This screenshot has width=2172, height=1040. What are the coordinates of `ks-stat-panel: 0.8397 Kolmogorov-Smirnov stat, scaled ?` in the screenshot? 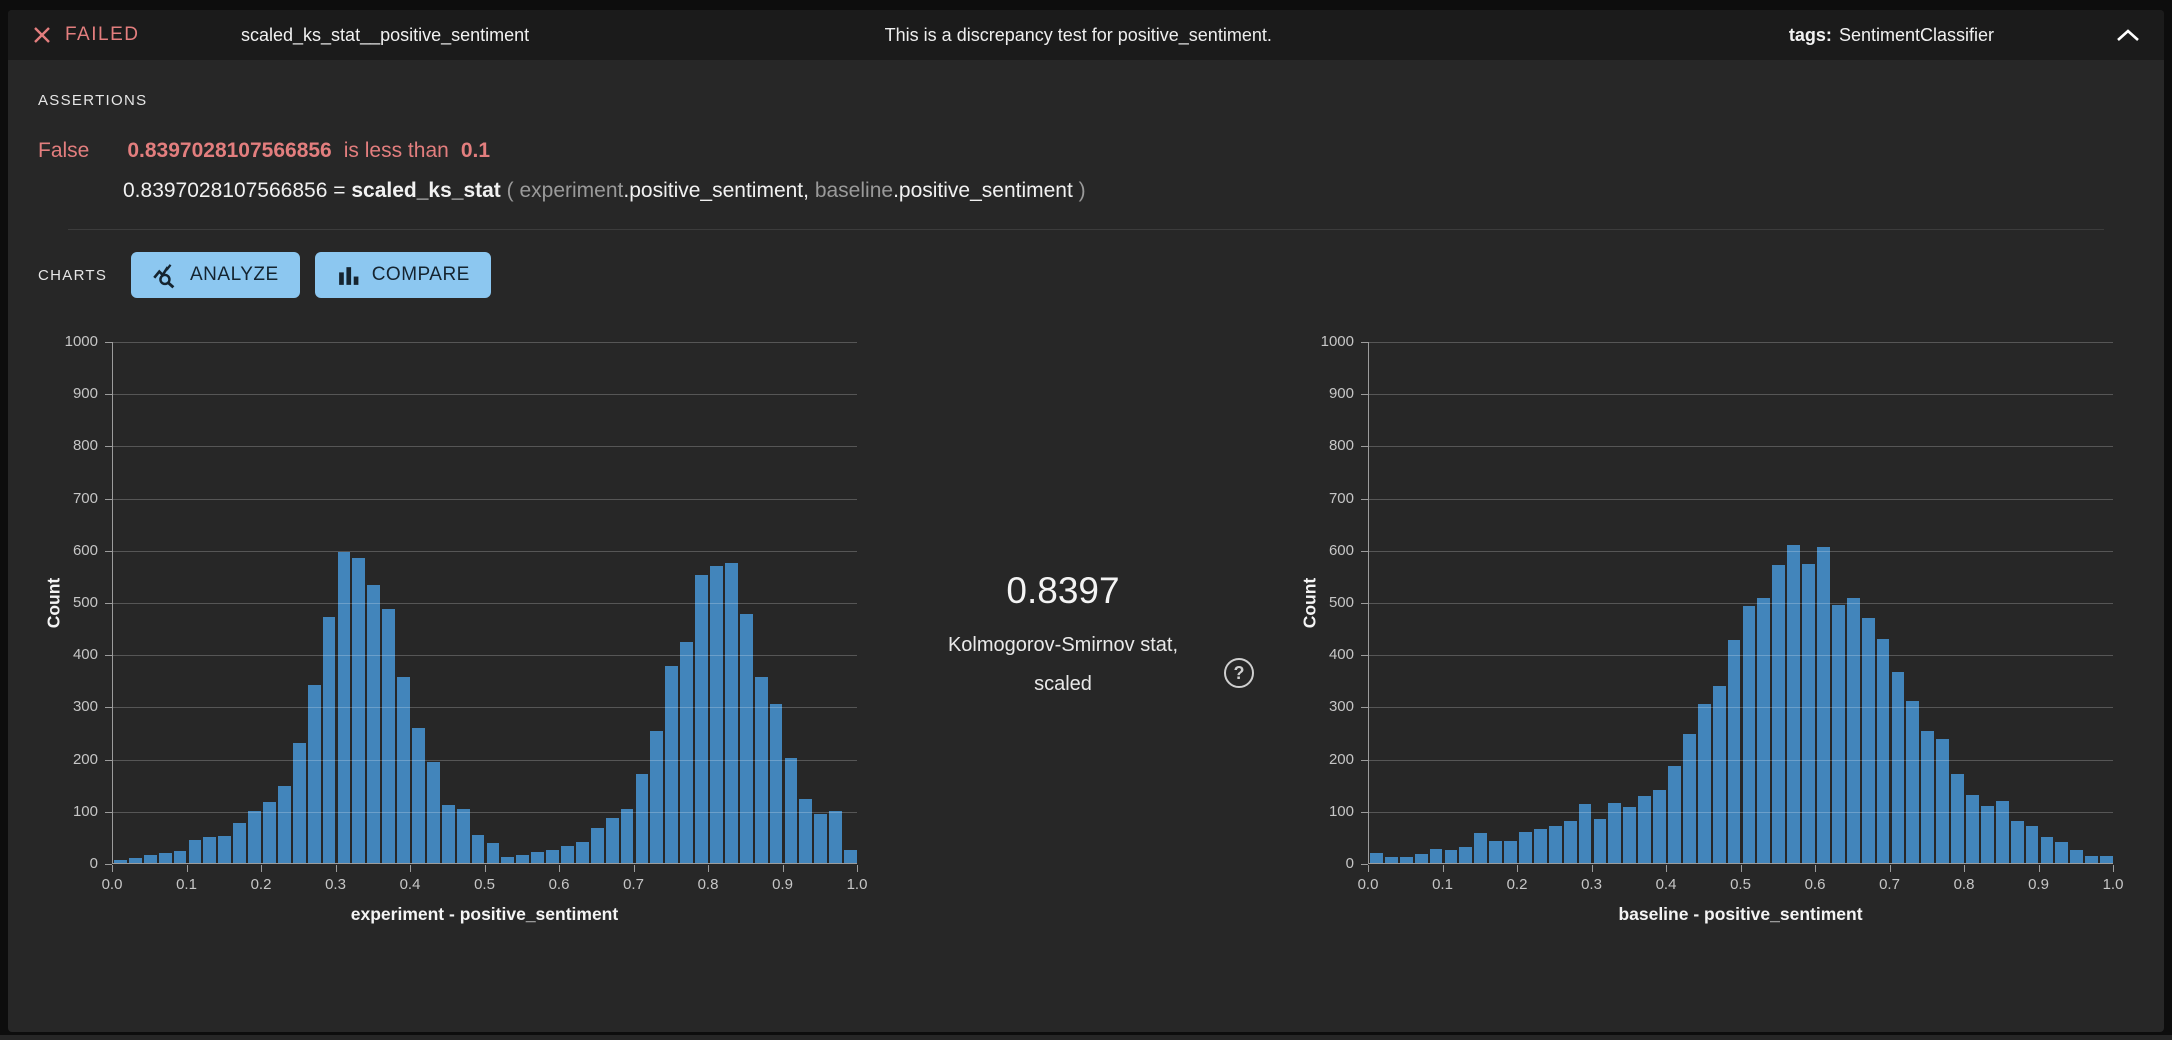 It's located at (1086, 637).